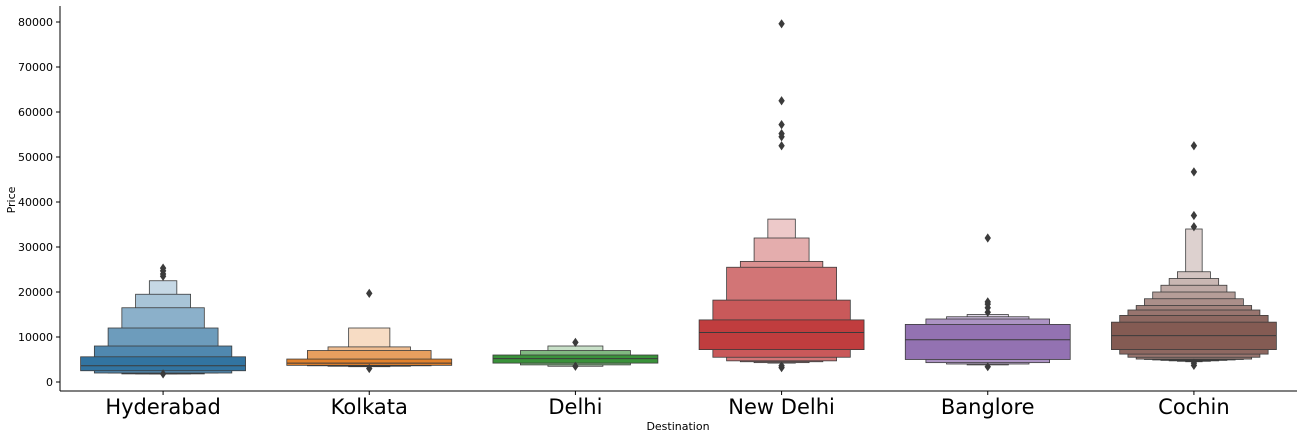  Describe the element at coordinates (163, 407) in the screenshot. I see `x-tick-label: Hyderabad` at that location.